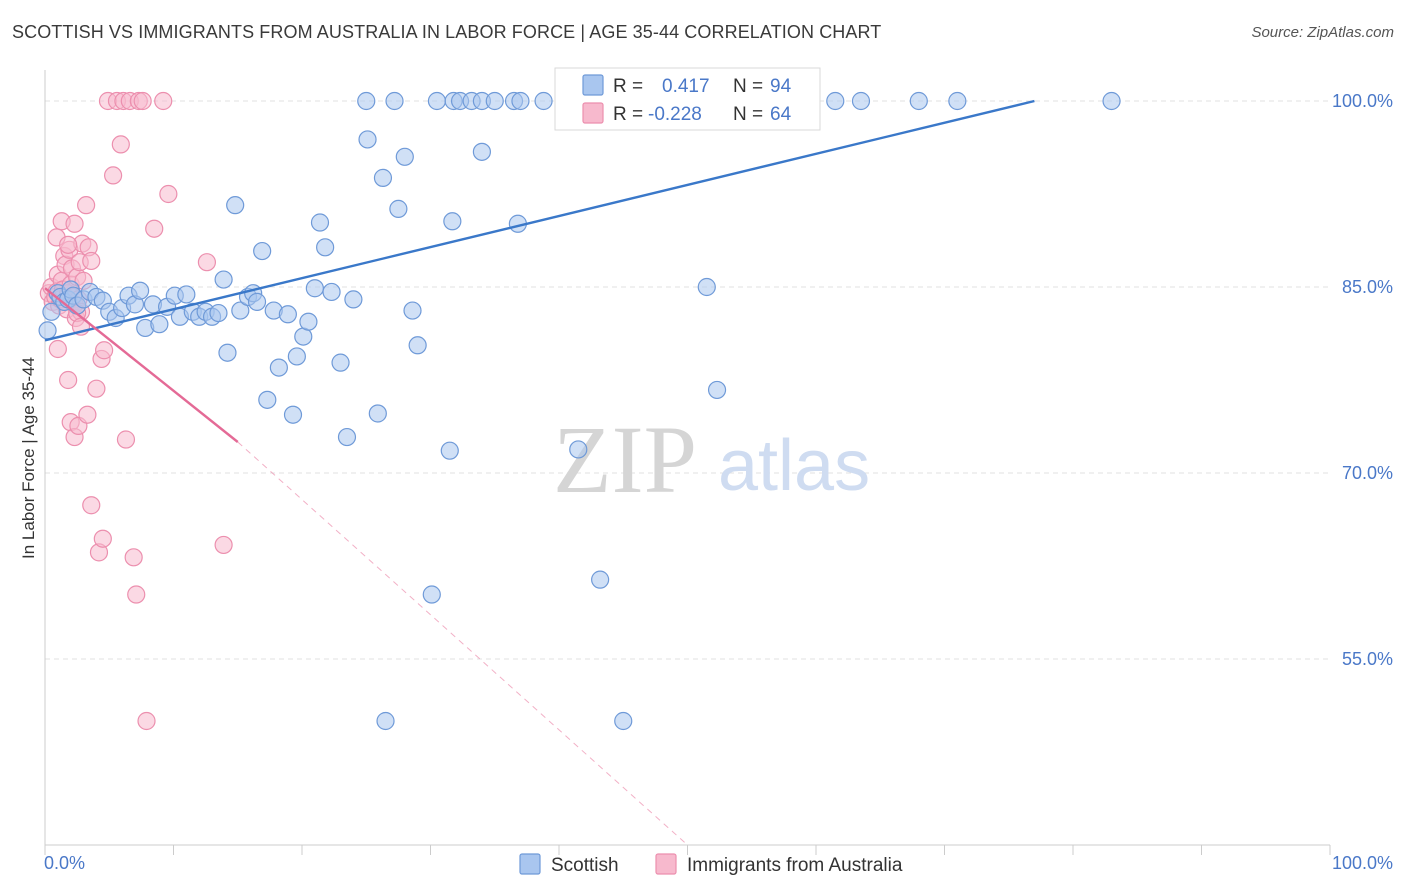 This screenshot has width=1406, height=892. I want to click on series-legend: Scottish Immigrants from Australia, so click(711, 864).